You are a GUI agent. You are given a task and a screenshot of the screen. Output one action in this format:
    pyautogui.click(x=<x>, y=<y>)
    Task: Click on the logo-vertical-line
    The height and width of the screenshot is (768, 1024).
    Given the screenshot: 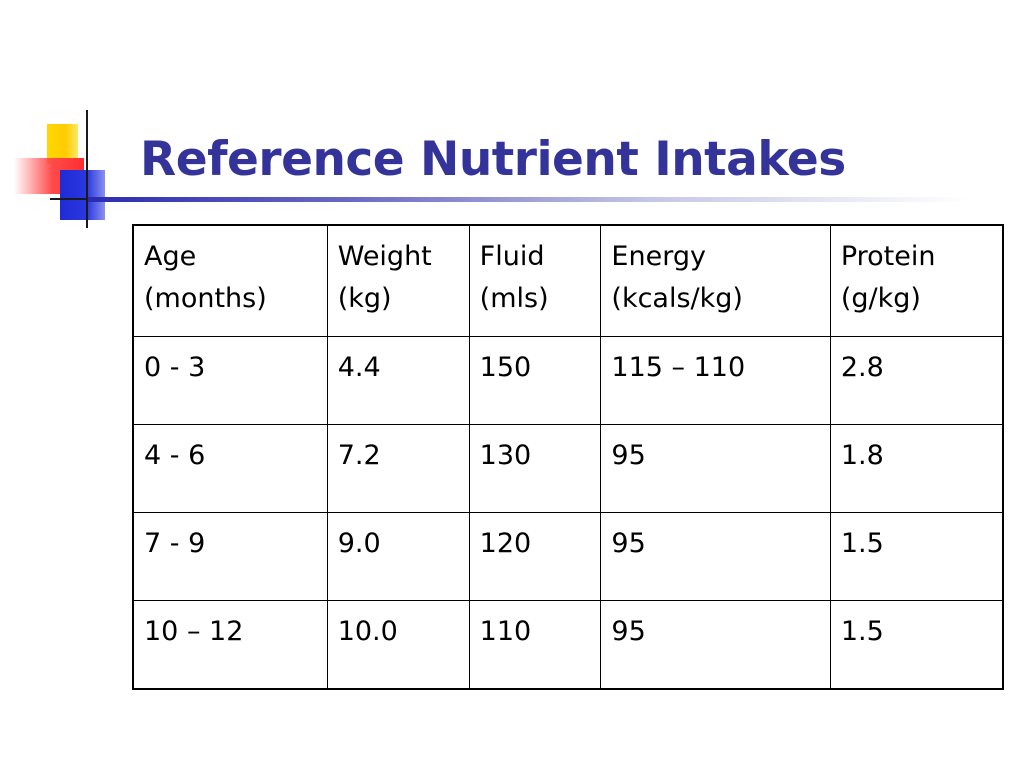 What is the action you would take?
    pyautogui.click(x=87, y=169)
    